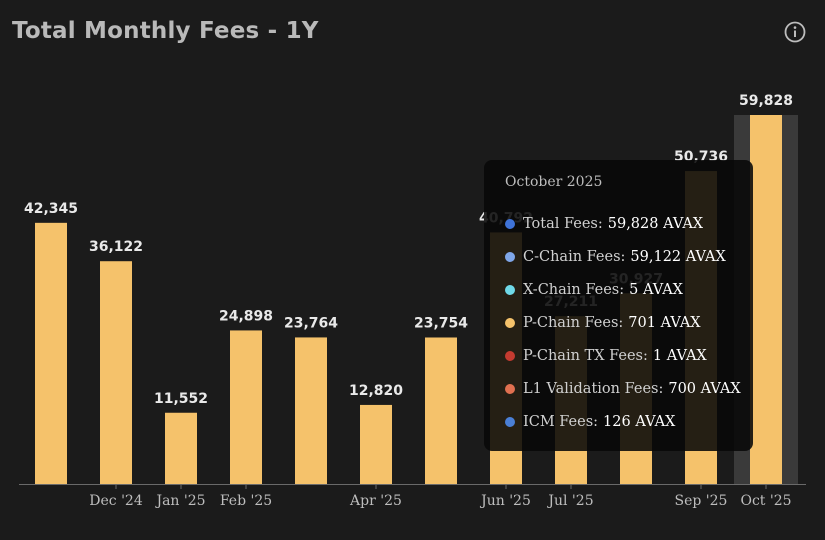  What do you see at coordinates (655, 224) in the screenshot?
I see `tooltip-value: 59,828 AVAX` at bounding box center [655, 224].